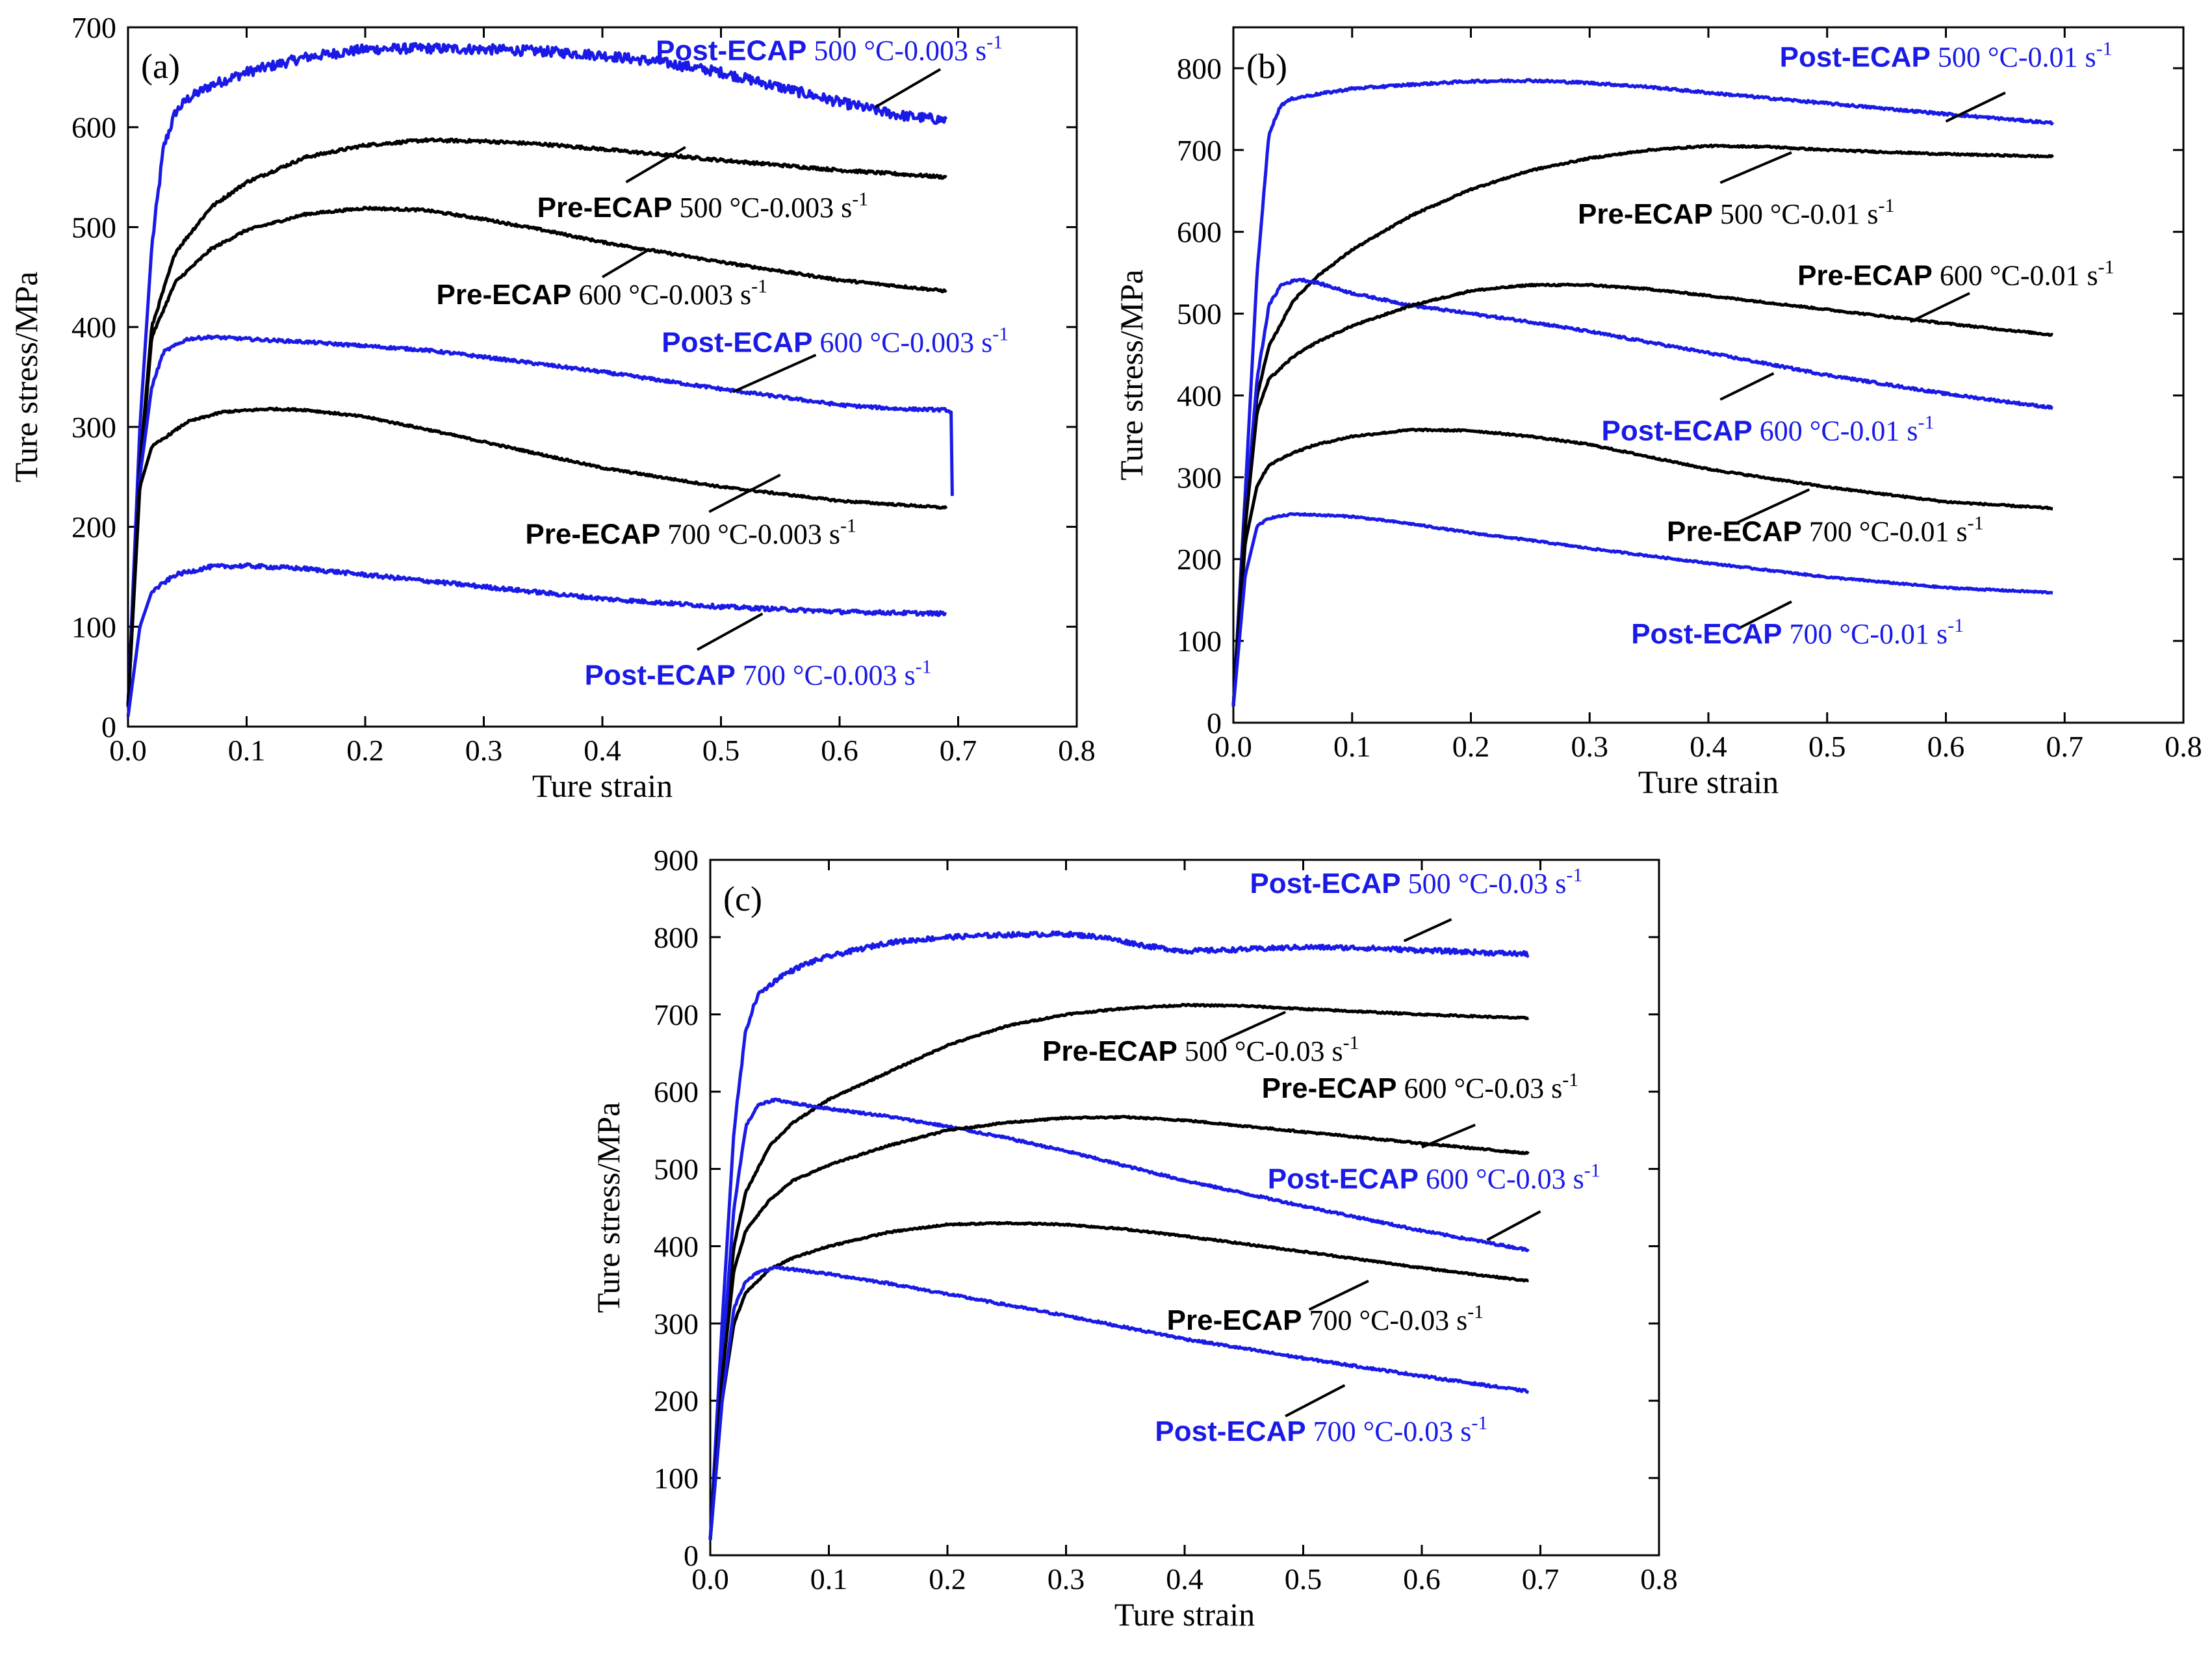  What do you see at coordinates (690, 532) in the screenshot?
I see `series-annotation: Pre-ECAP 700 °C-0.003 s-1` at bounding box center [690, 532].